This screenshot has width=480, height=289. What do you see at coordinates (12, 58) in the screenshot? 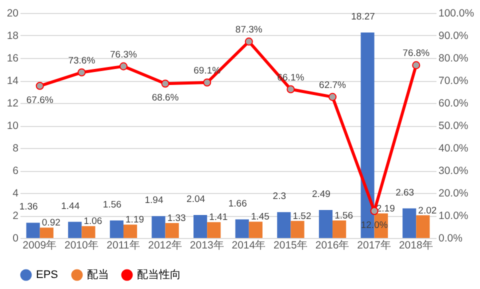
I see `y-tick-label: 16` at bounding box center [12, 58].